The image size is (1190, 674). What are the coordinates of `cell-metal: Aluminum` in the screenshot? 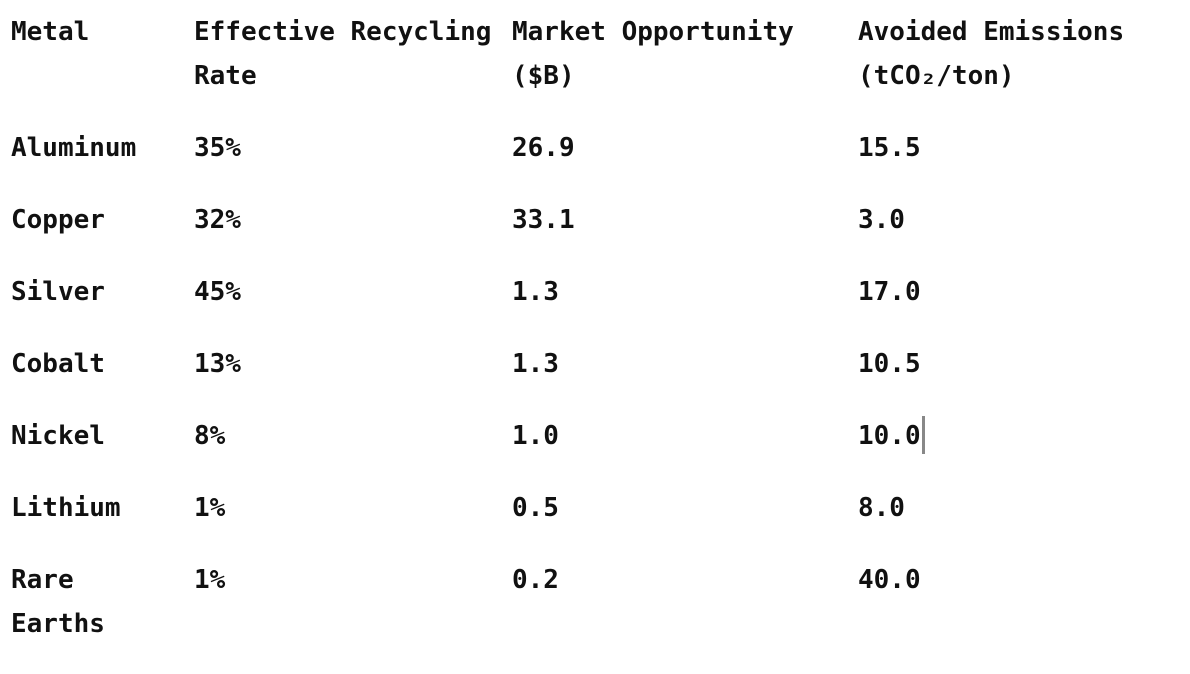 It's located at (74, 148).